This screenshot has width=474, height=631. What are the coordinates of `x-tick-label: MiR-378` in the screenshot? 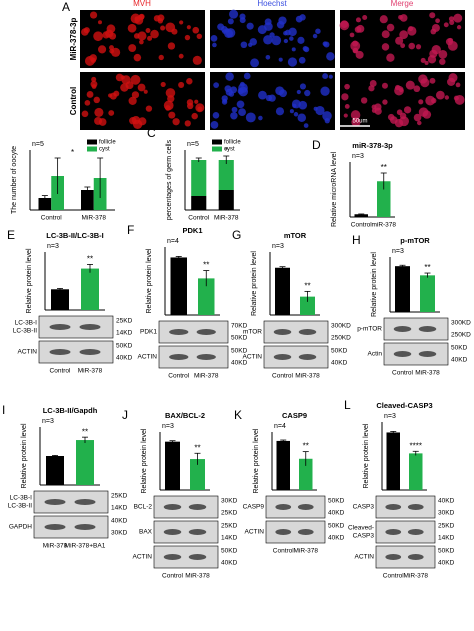 It's located at (206, 376).